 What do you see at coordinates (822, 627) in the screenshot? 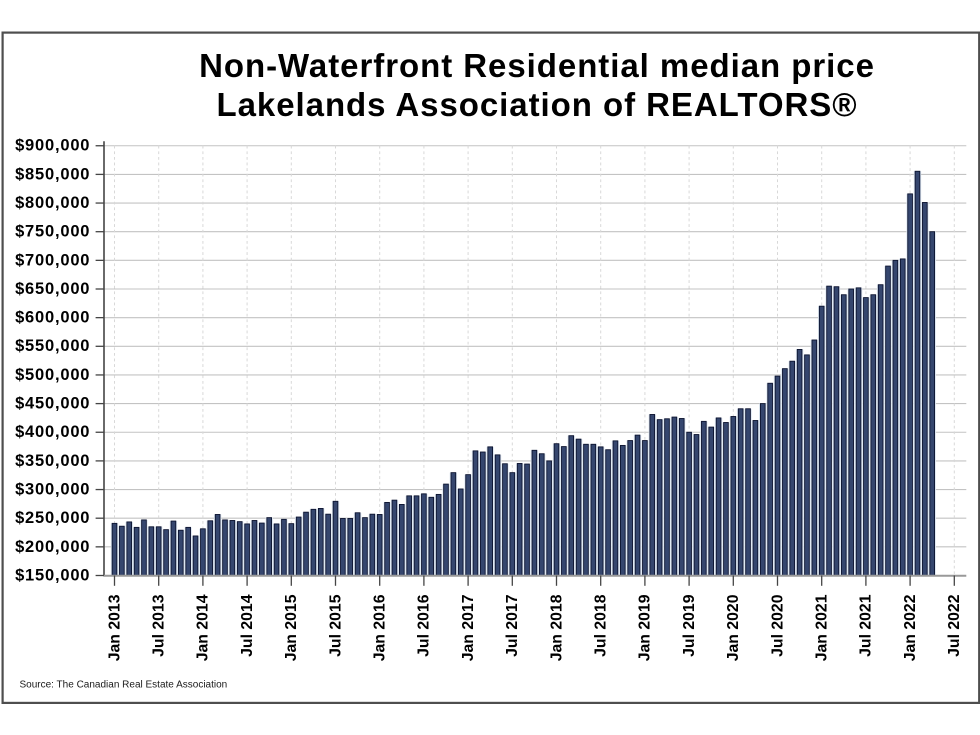
I see `svg-text: Jan 2021` at bounding box center [822, 627].